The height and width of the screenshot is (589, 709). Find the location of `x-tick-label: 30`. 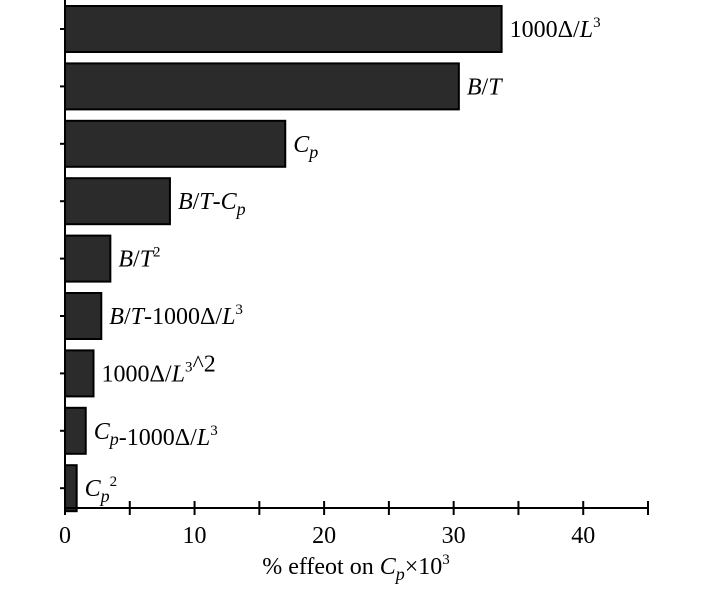

x-tick-label: 30 is located at coordinates (454, 536).